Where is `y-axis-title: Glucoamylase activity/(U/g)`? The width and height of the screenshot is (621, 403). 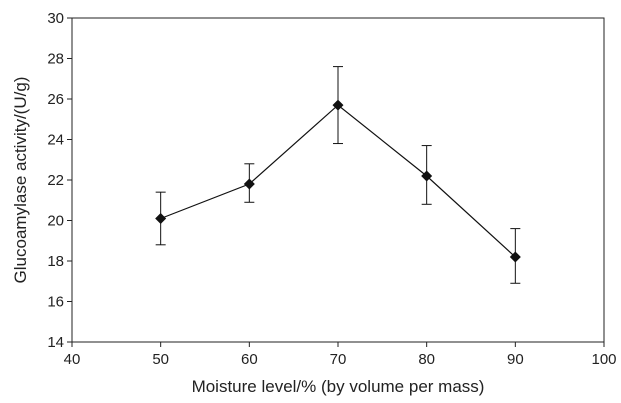 y-axis-title: Glucoamylase activity/(U/g) is located at coordinates (20, 180).